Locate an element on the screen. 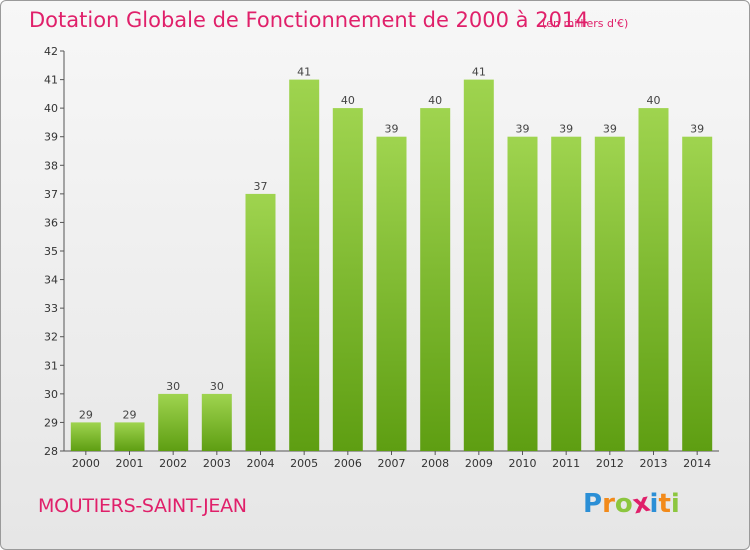 The width and height of the screenshot is (750, 550). commune-name: MOUTIERS-SAINT-JEAN is located at coordinates (142, 506).